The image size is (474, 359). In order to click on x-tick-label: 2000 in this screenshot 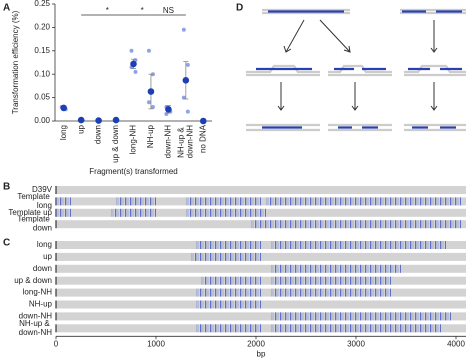, I will do `click(256, 343)`.